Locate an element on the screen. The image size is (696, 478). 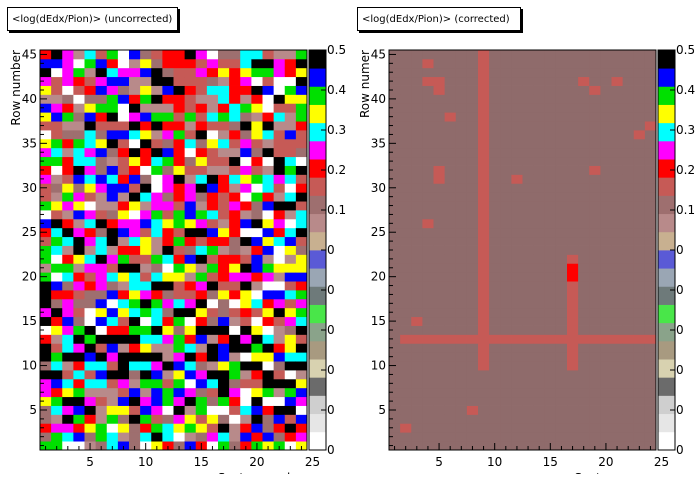
color-scale-bin is located at coordinates (317, 114).